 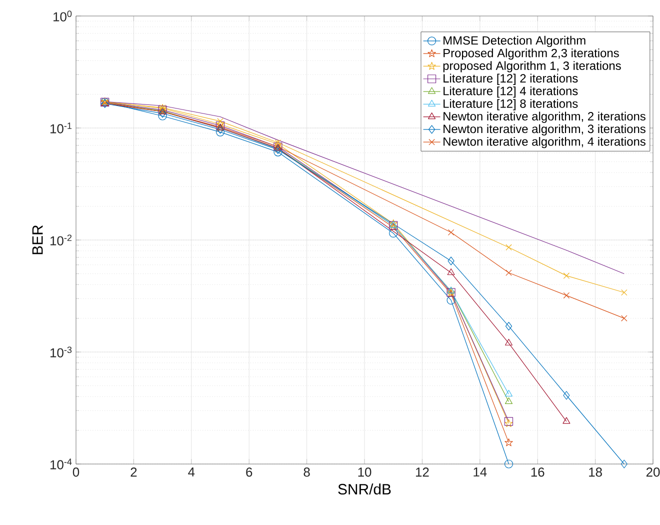 What do you see at coordinates (531, 54) in the screenshot?
I see `legend-label: Proposed Algorithm 2,3 iterations` at bounding box center [531, 54].